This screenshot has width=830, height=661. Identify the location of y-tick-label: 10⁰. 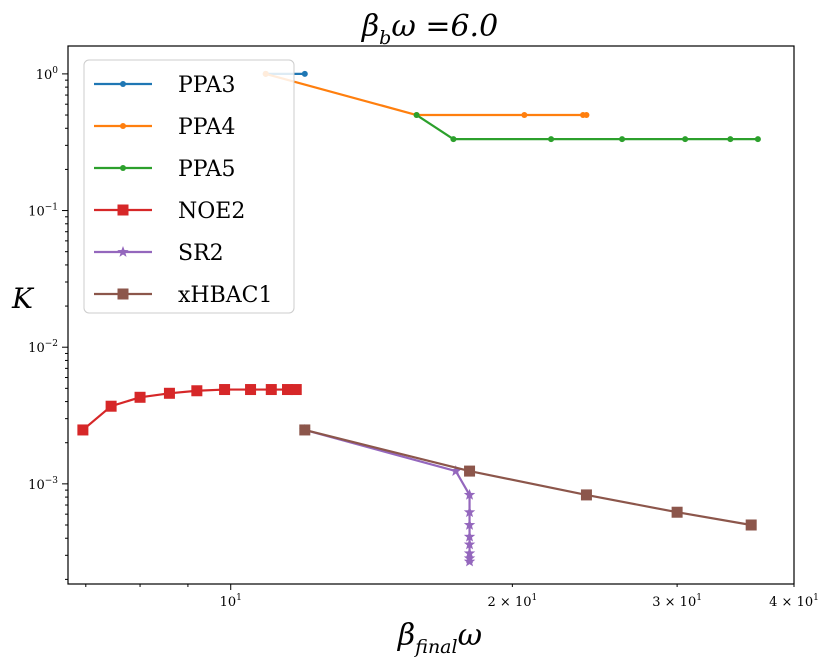
(47, 74).